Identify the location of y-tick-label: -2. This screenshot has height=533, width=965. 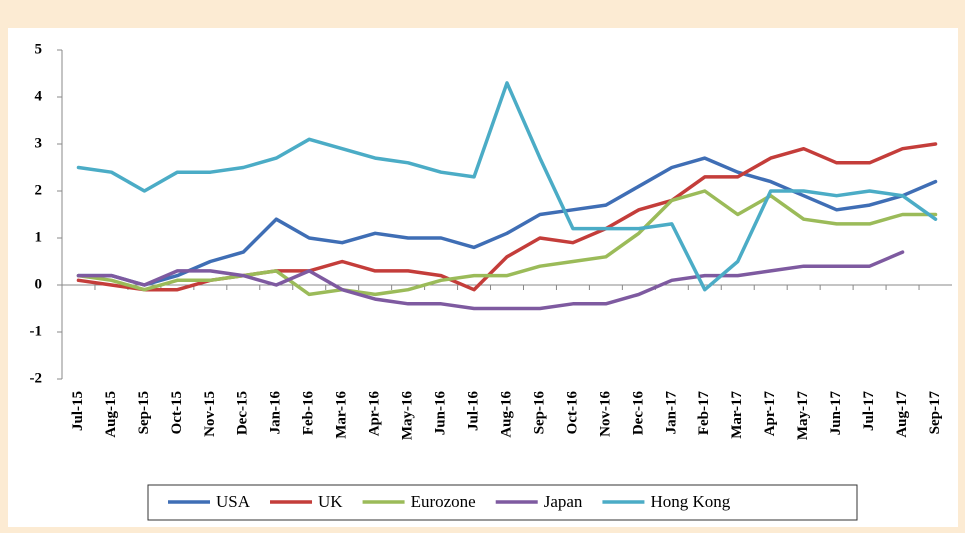
(36, 378).